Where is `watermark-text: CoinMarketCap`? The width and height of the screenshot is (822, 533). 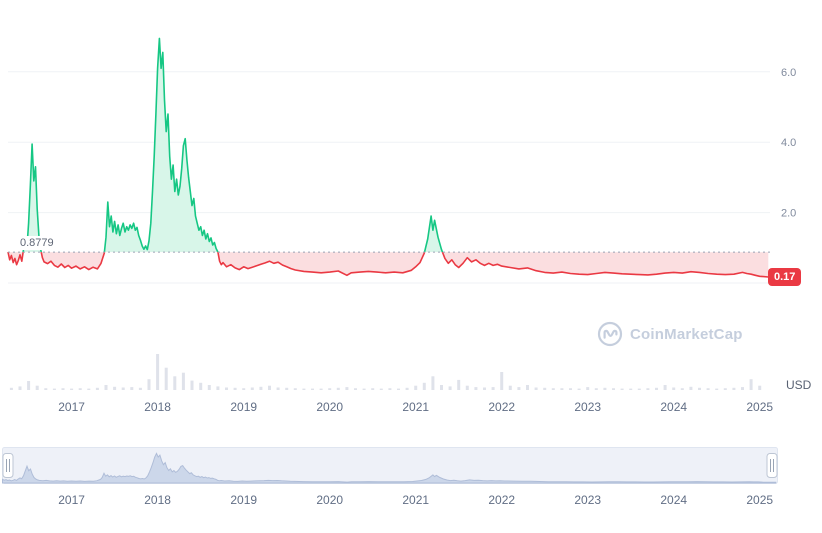
watermark-text: CoinMarketCap is located at coordinates (686, 334).